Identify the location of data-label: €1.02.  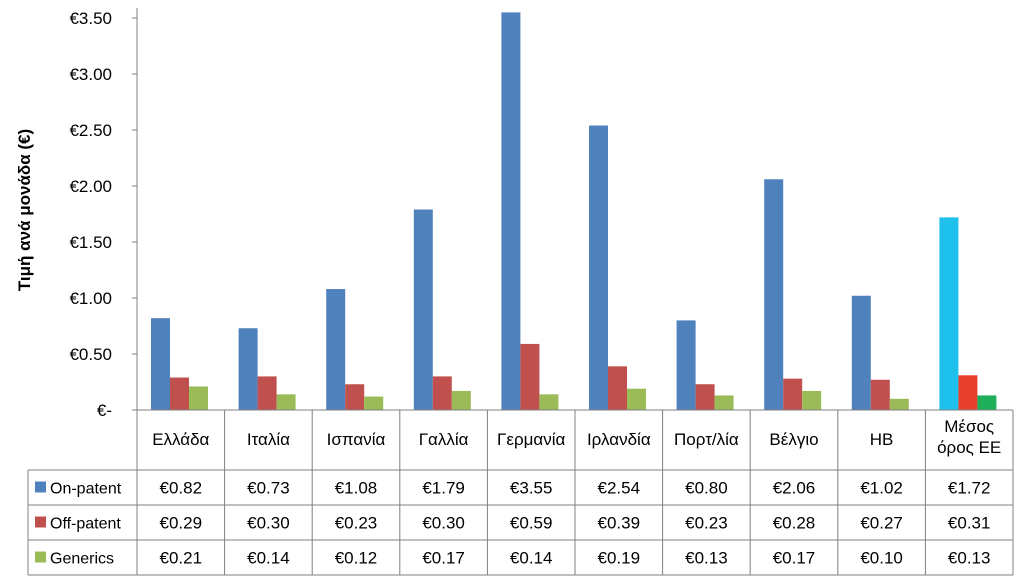
(881, 488).